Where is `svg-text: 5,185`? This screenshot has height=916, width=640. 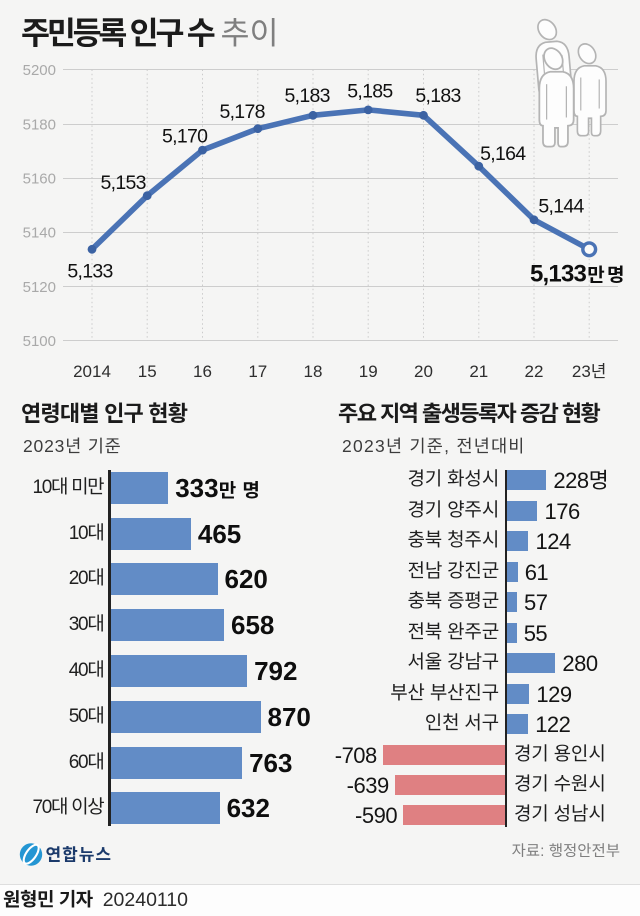
svg-text: 5,185 is located at coordinates (370, 91).